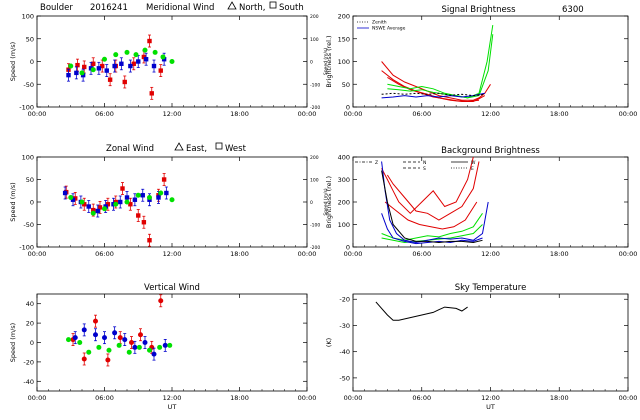  Describe the element at coordinates (472, 169) in the screenshot. I see `legend-label: E` at that location.